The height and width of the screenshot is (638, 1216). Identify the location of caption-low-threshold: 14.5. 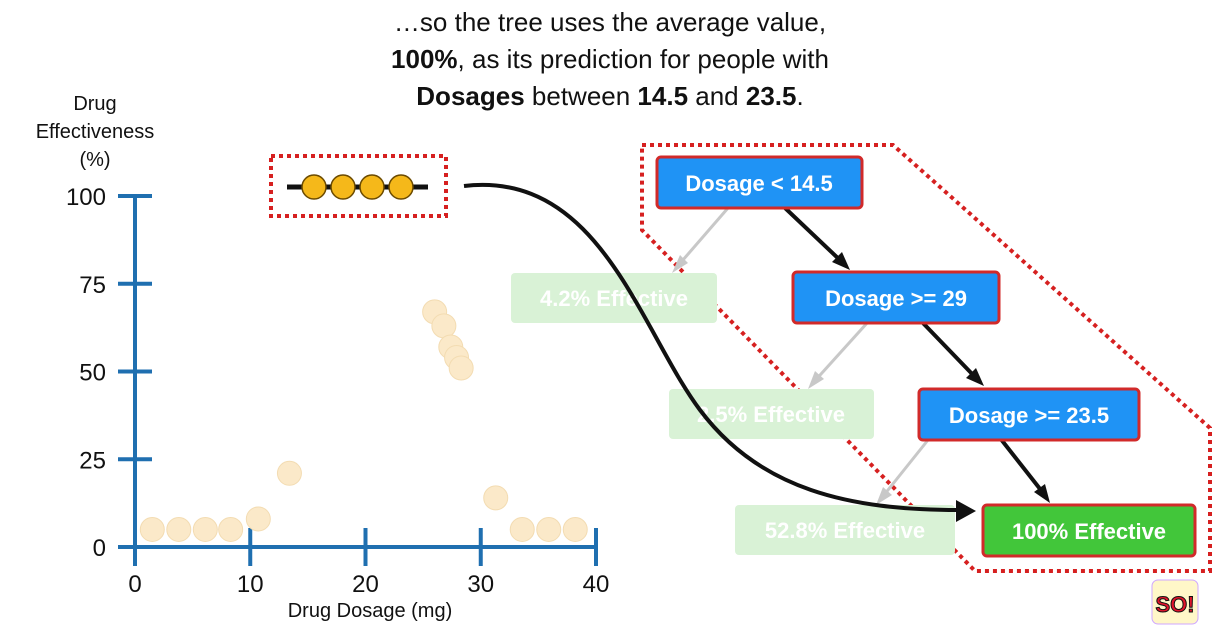
(663, 96).